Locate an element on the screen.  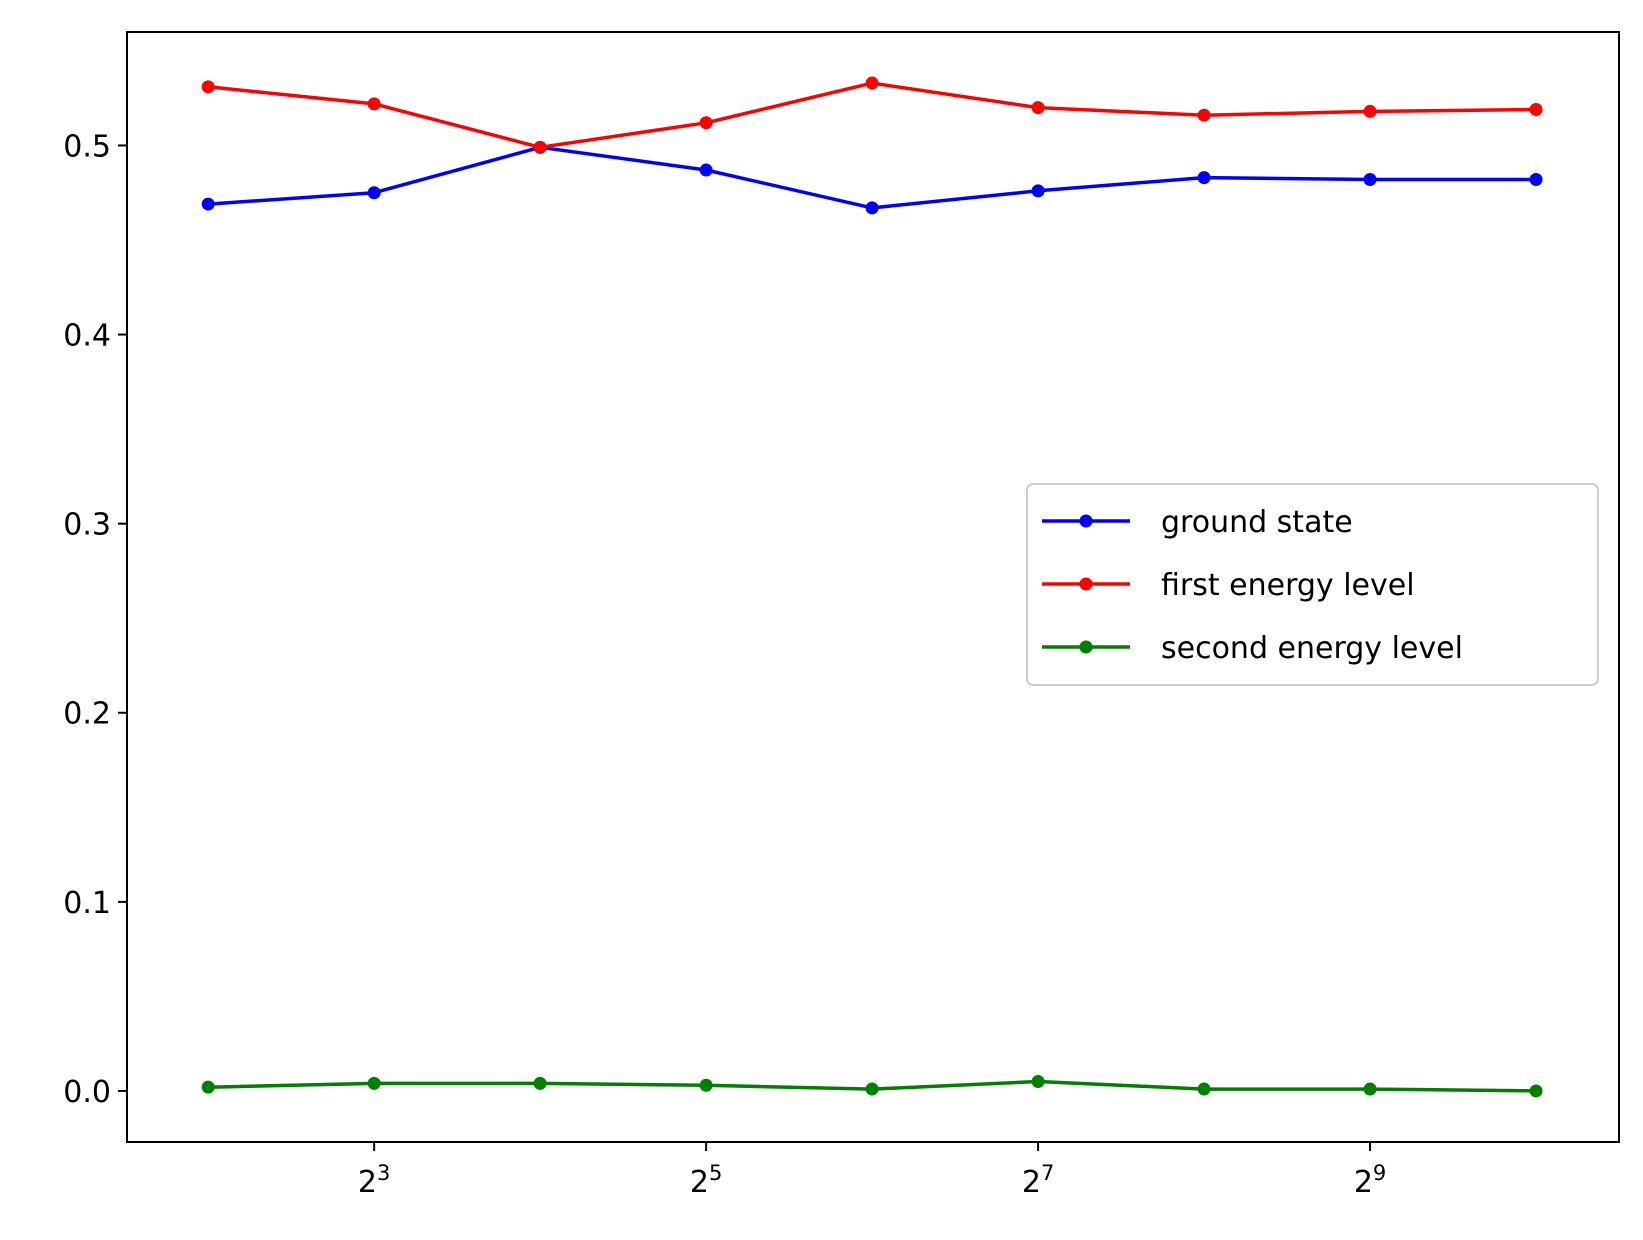
legend-item: first energy level is located at coordinates (1228, 585).